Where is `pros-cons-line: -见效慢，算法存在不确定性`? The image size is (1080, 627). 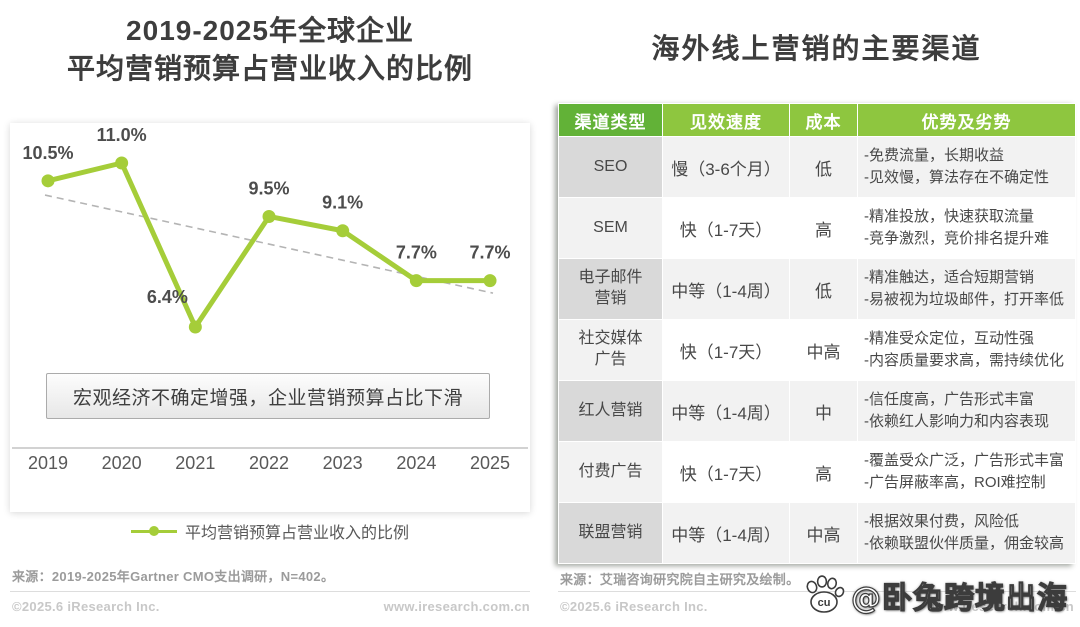 pros-cons-line: -见效慢，算法存在不确定性 is located at coordinates (956, 177).